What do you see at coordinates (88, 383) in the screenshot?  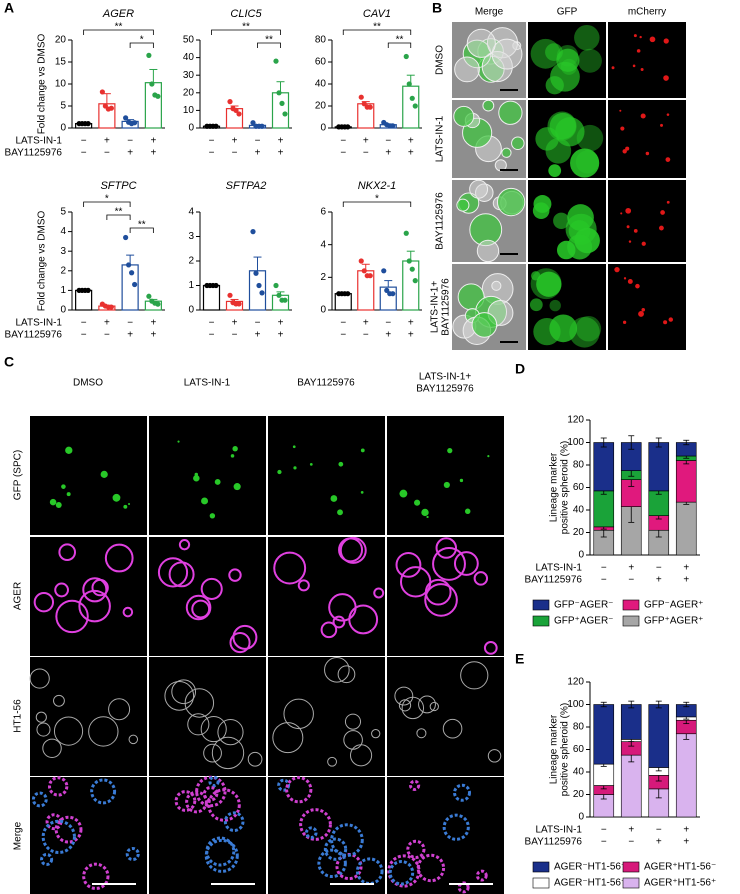 I see `column-header: DMSO` at bounding box center [88, 383].